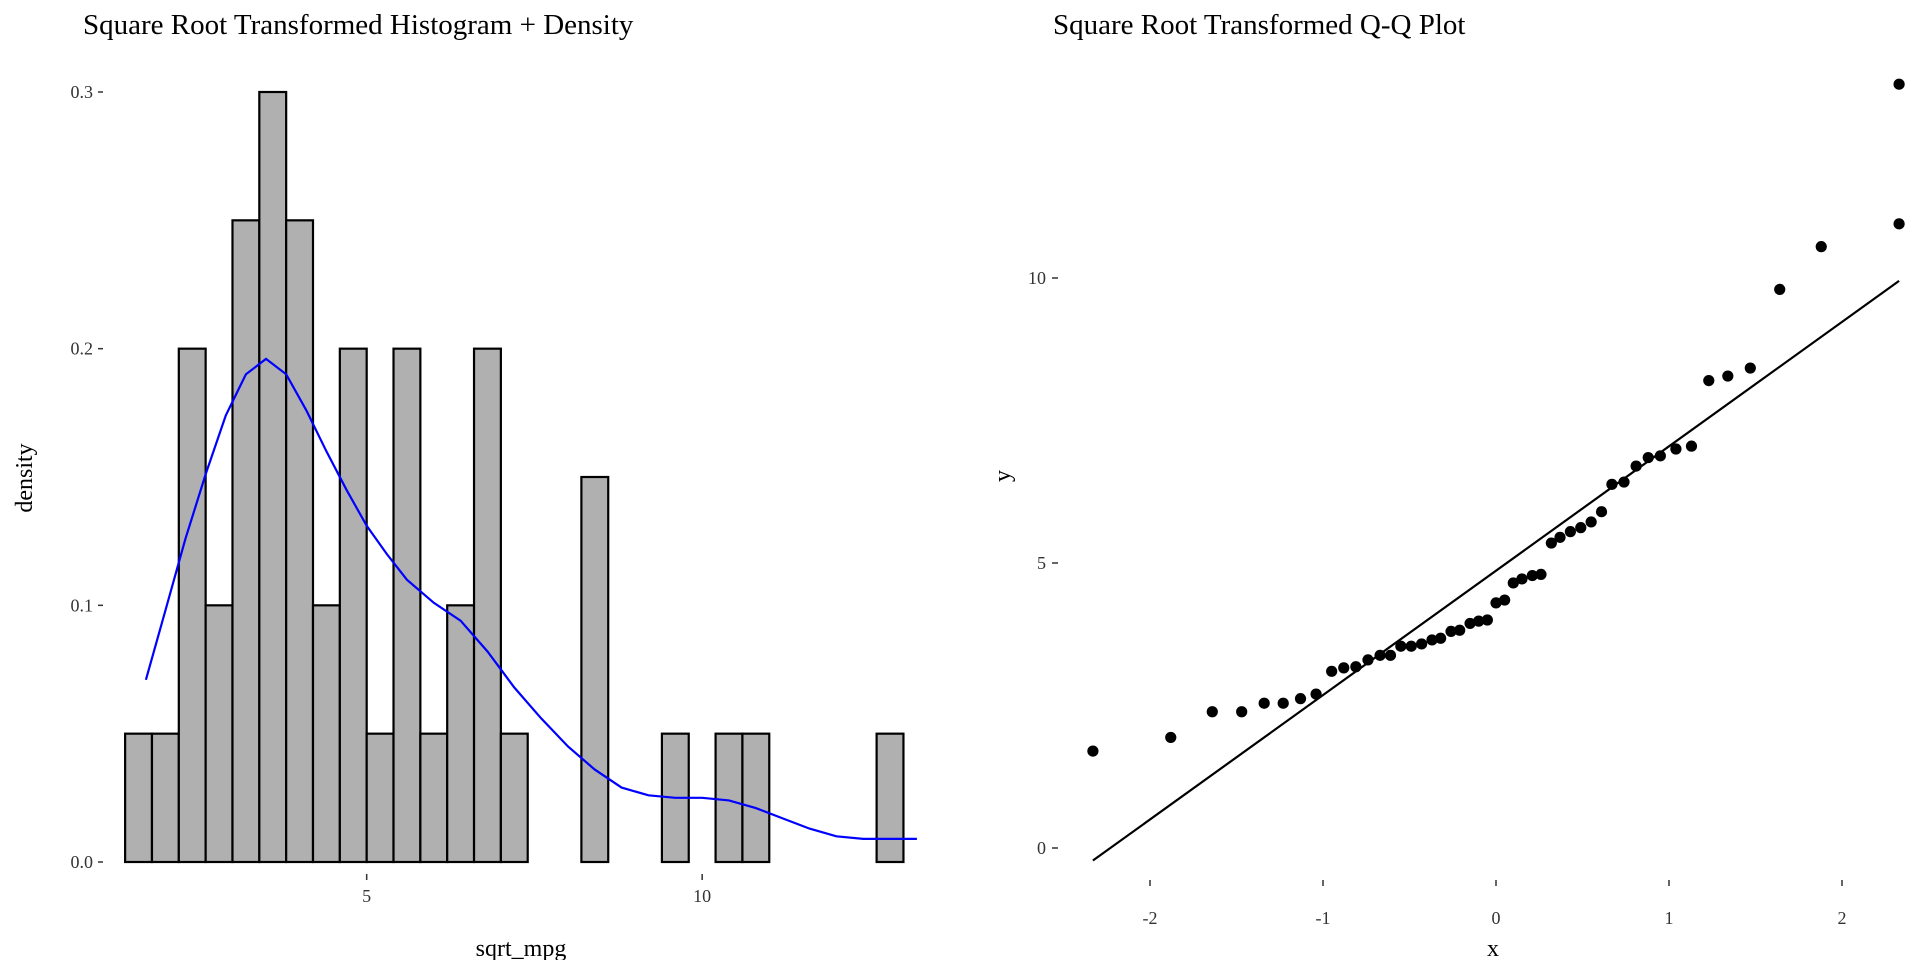  I want to click on qq-plot-title: Square Root Transformed Q-Q Plot, so click(1259, 25).